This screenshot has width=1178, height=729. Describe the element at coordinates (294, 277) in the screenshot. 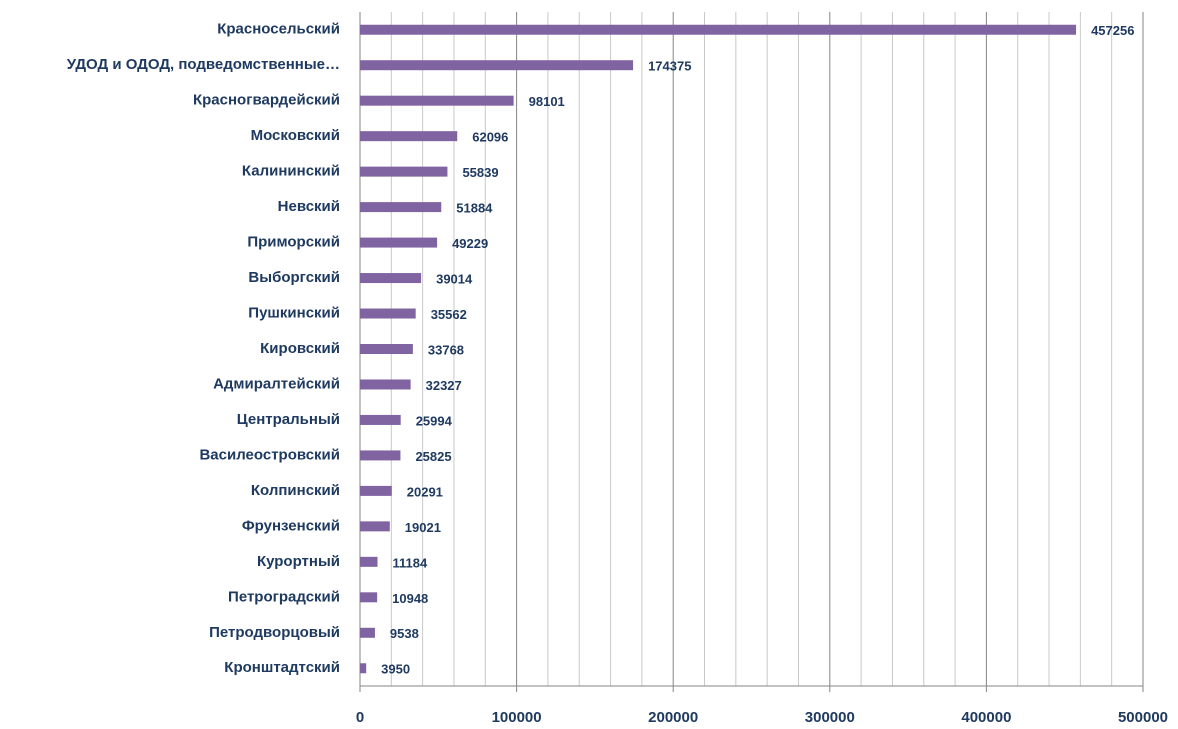

I see `category-label: Выборгский` at that location.